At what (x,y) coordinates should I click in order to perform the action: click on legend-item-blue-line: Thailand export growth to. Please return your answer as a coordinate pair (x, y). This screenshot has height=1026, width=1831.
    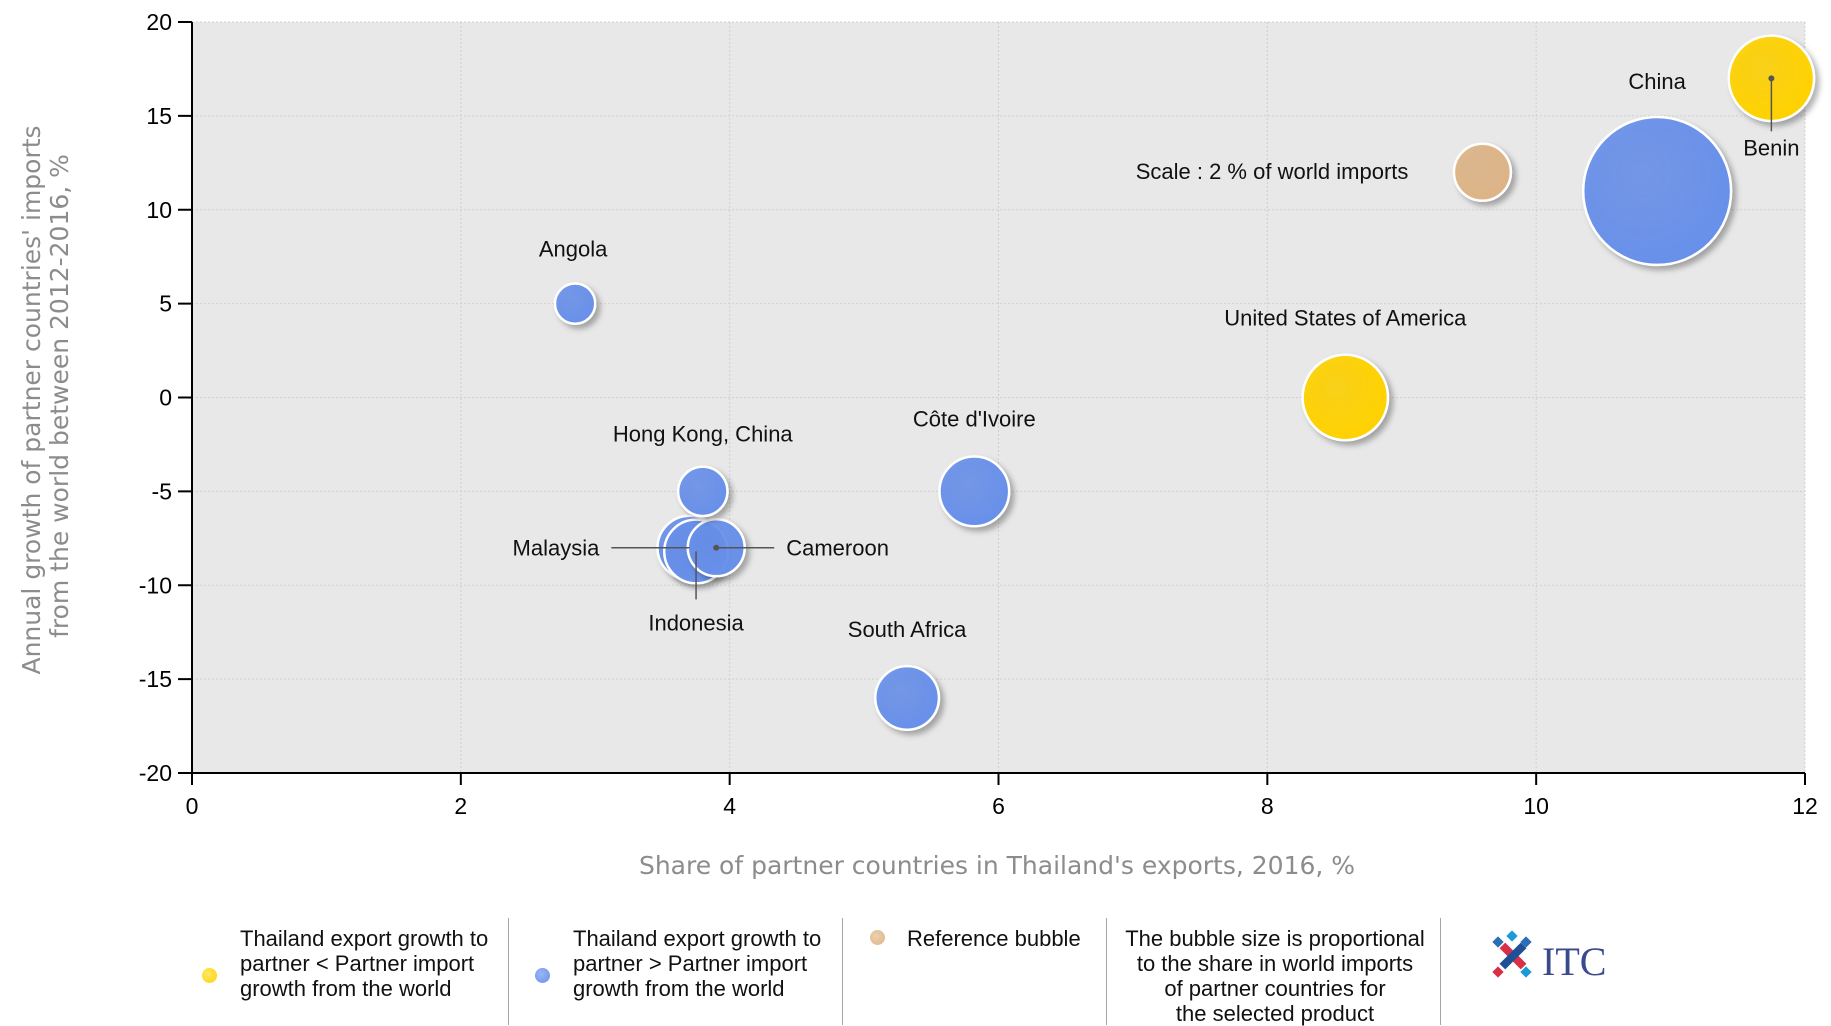
    Looking at the image, I should click on (697, 938).